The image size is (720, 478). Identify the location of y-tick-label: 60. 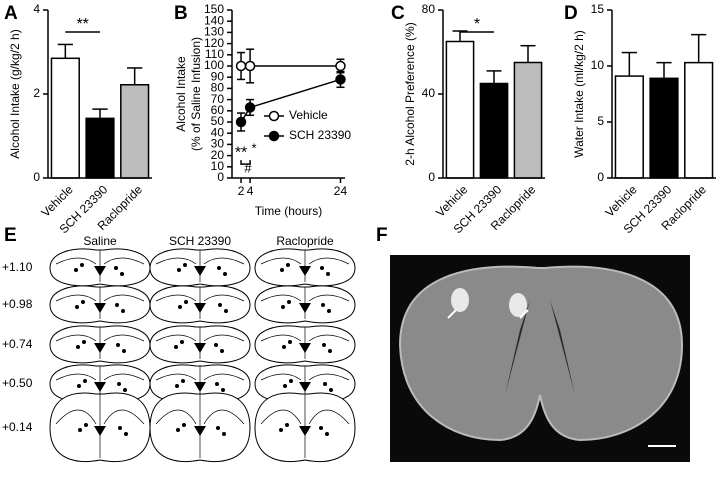
(218, 110).